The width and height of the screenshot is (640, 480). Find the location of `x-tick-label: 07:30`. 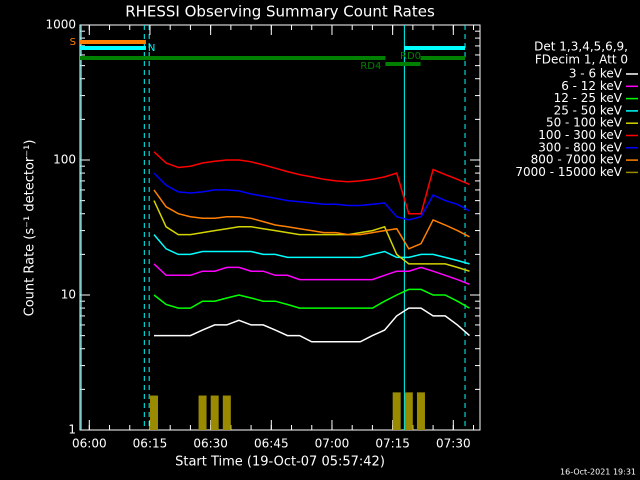

x-tick-label: 07:30 is located at coordinates (453, 444).